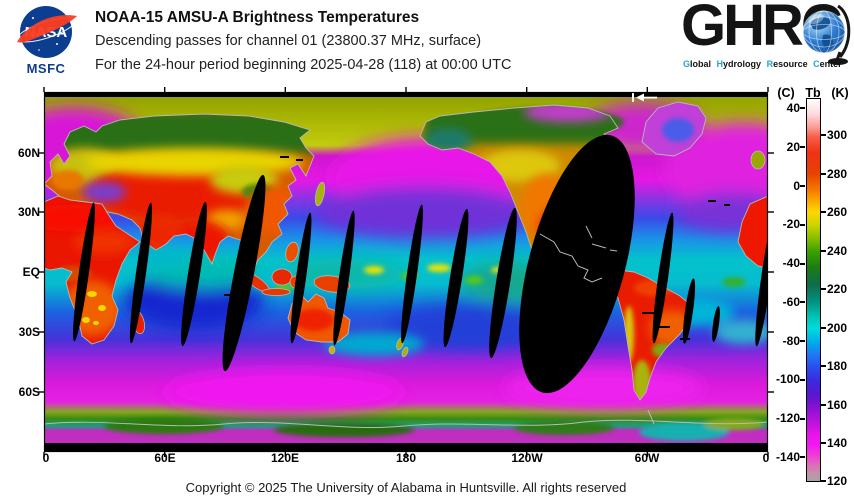  What do you see at coordinates (837, 366) in the screenshot?
I see `k-tick: 180` at bounding box center [837, 366].